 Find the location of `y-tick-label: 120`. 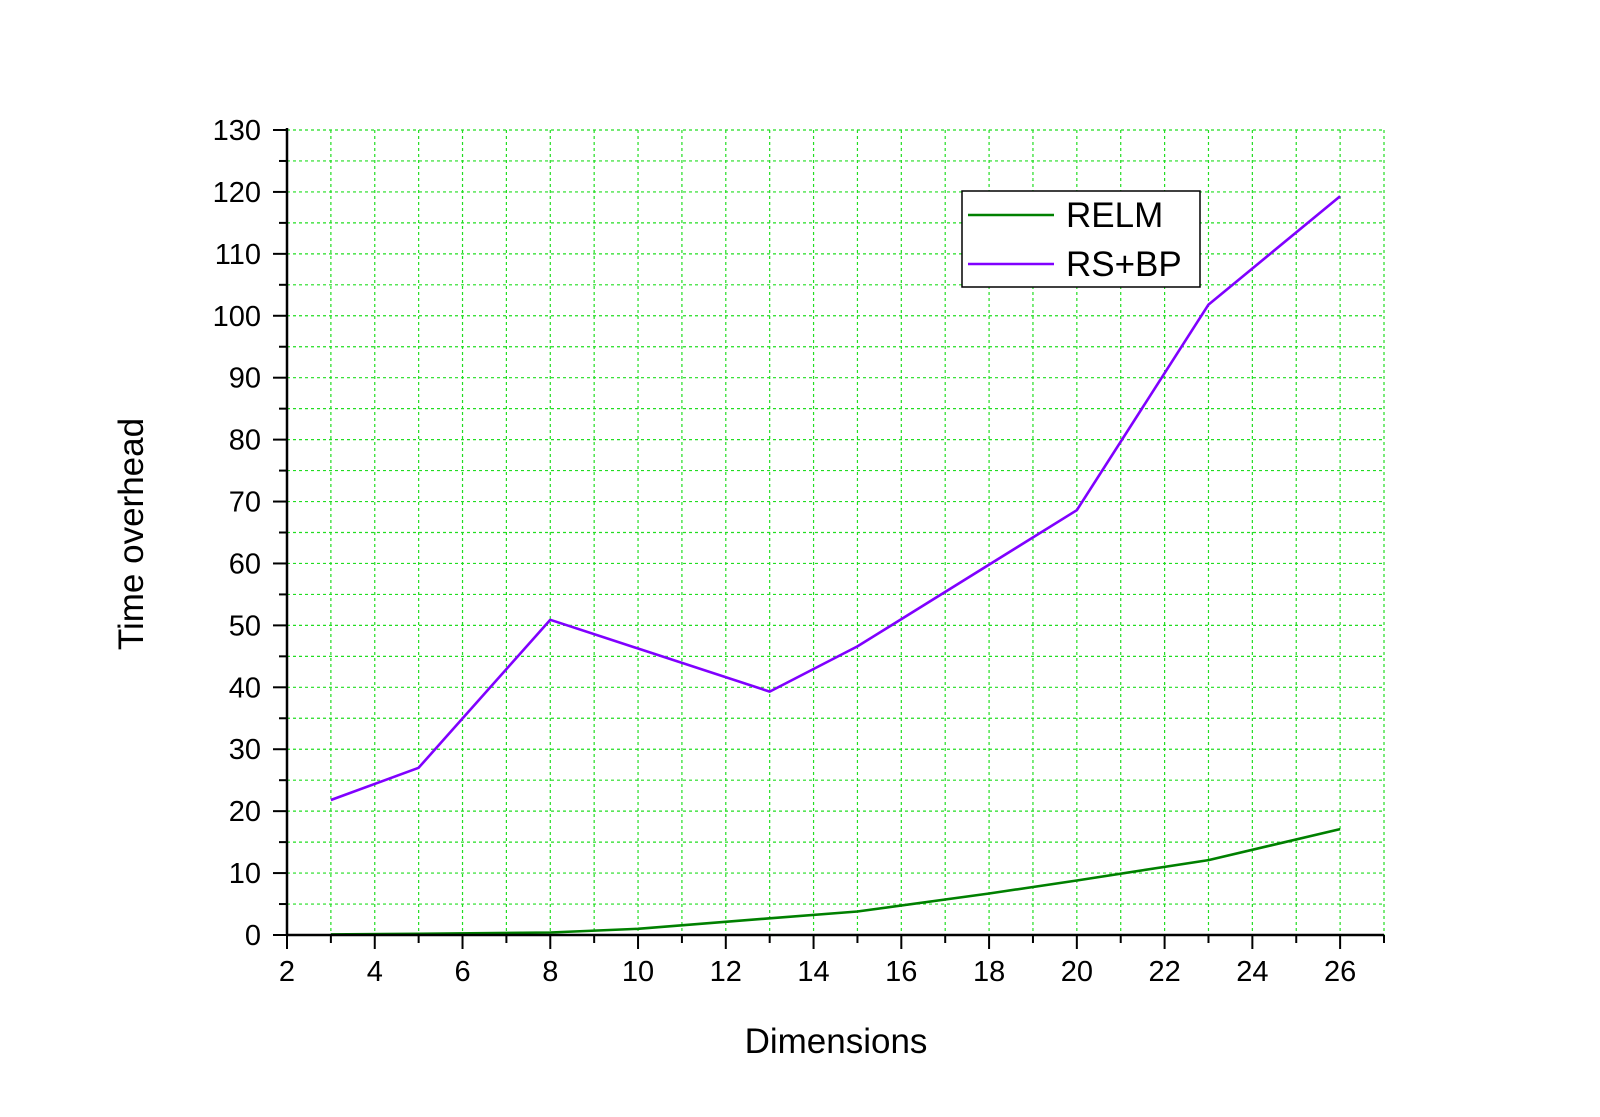

y-tick-label: 120 is located at coordinates (237, 193).